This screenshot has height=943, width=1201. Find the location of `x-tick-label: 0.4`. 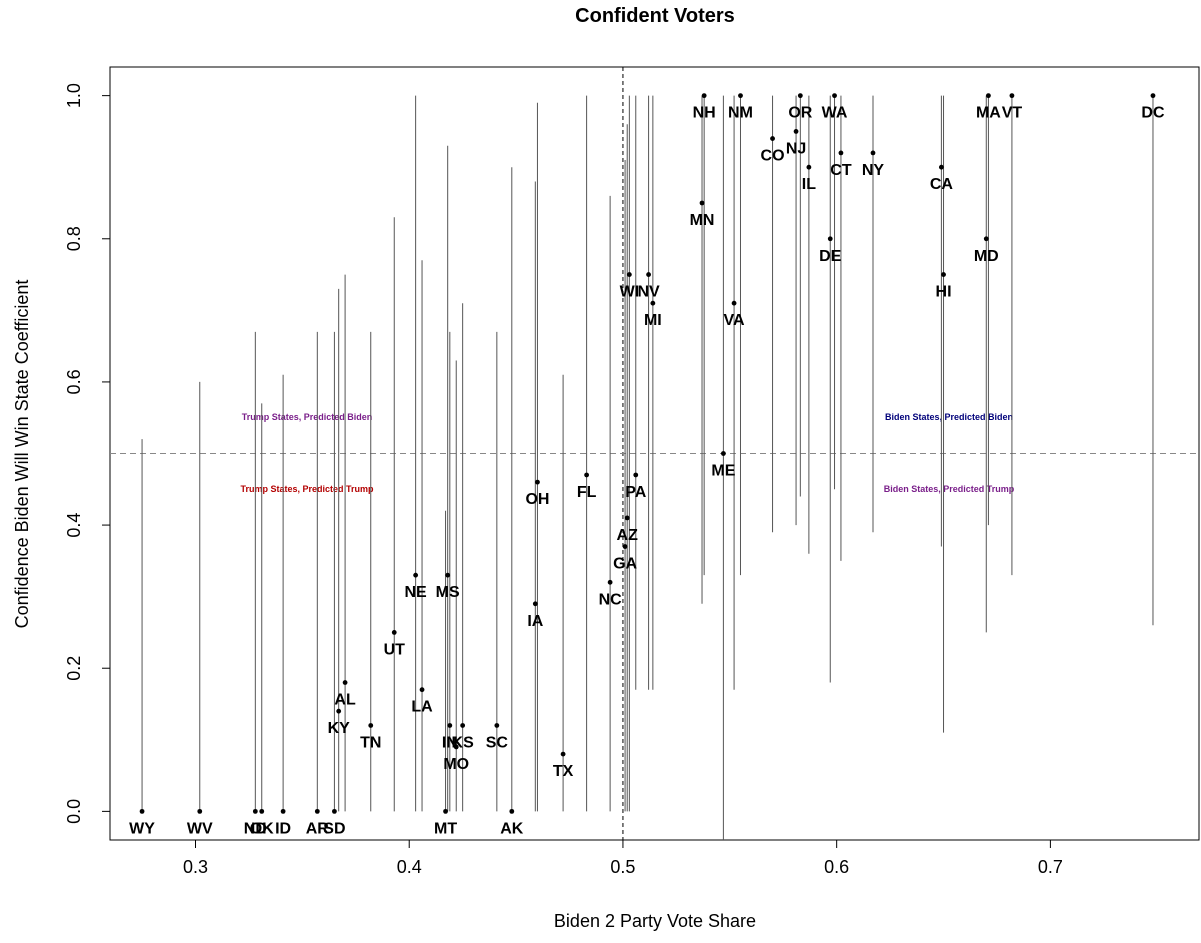

x-tick-label: 0.4 is located at coordinates (409, 867).